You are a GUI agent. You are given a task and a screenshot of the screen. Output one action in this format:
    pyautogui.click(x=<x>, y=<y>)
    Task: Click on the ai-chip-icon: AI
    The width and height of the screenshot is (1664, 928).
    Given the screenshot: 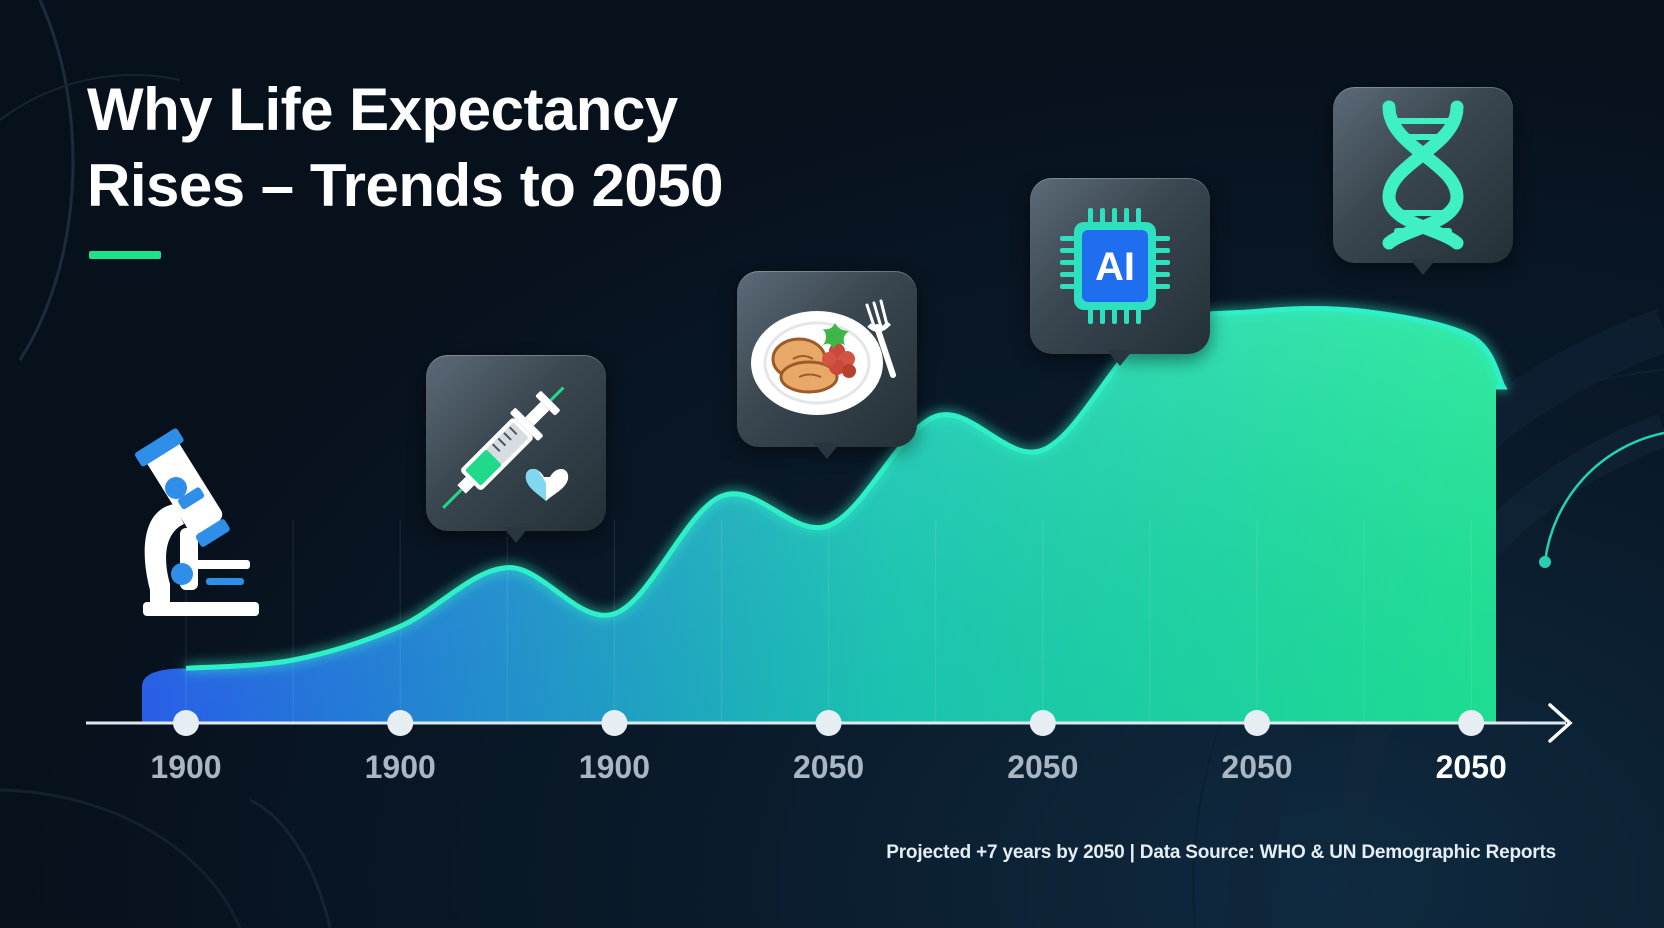 What is the action you would take?
    pyautogui.click(x=1115, y=266)
    